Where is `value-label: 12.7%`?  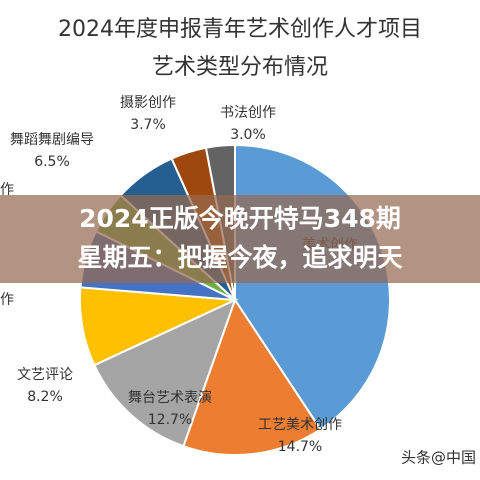 value-label: 12.7% is located at coordinates (170, 420).